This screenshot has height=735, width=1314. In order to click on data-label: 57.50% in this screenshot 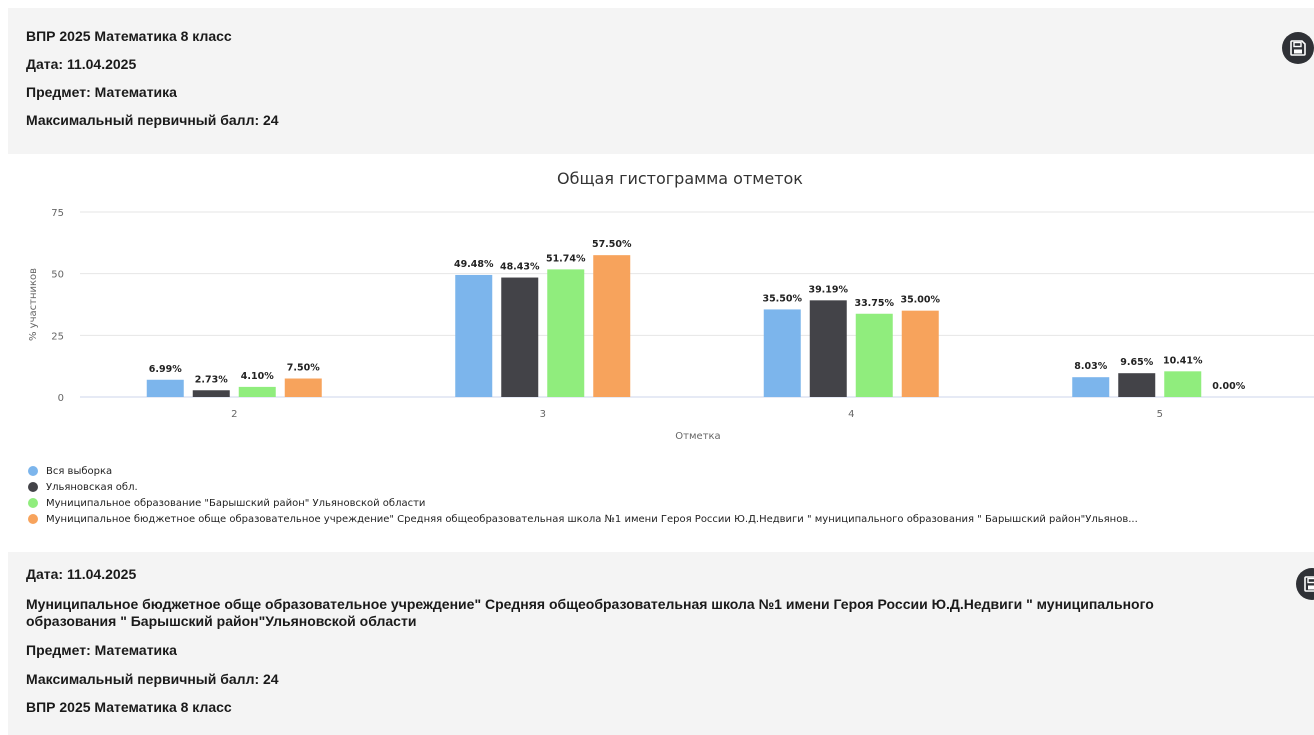, I will do `click(612, 244)`.